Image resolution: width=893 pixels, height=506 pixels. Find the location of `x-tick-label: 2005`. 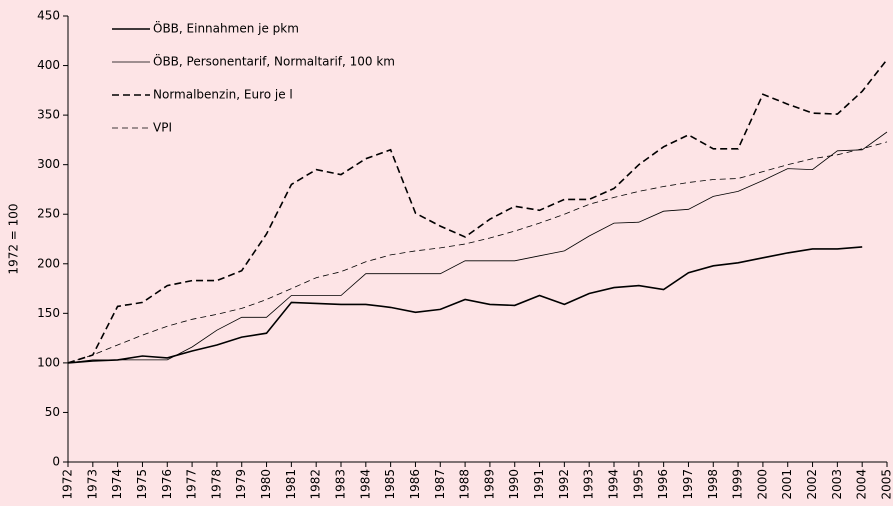

x-tick-label: 2005 is located at coordinates (886, 484).